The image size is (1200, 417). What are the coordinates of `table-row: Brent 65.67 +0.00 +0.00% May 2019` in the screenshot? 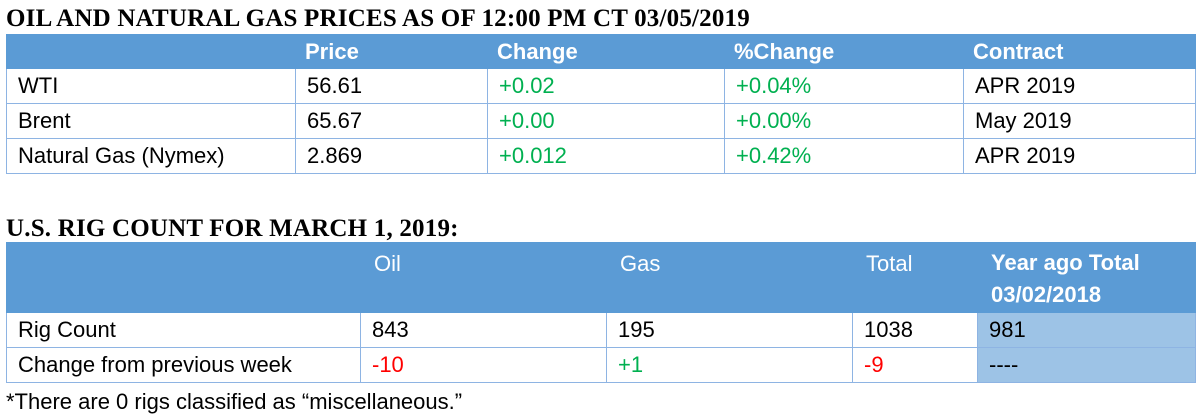 It's located at (601, 121).